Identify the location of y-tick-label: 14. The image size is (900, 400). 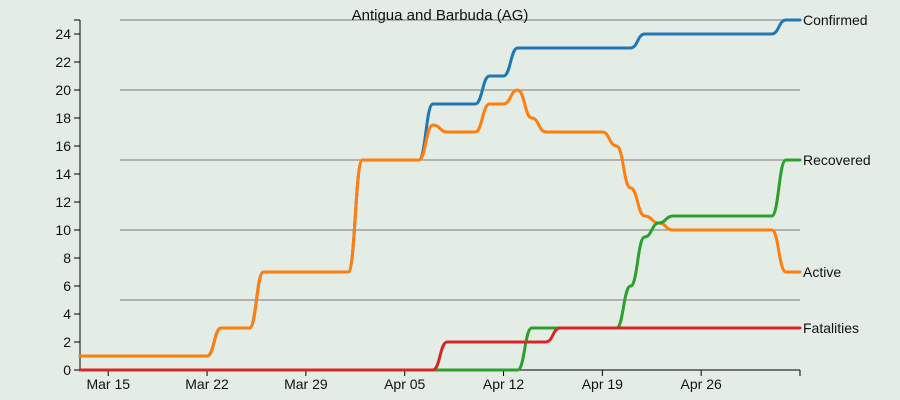
(63, 174).